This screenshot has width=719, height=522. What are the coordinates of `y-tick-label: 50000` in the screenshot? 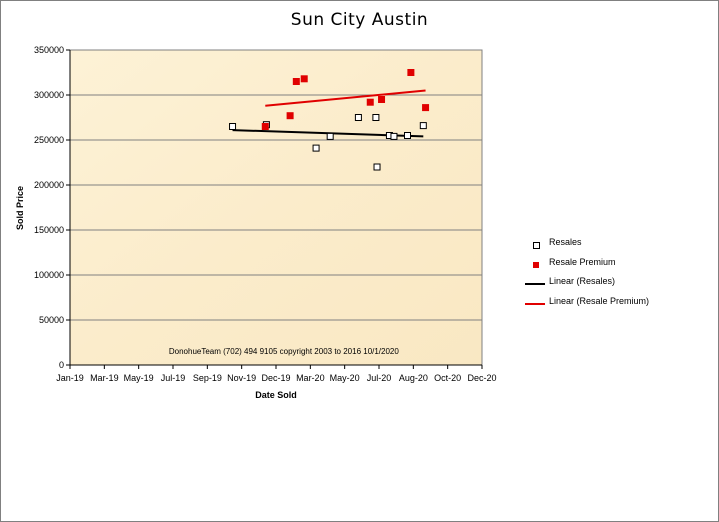 It's located at (51, 320).